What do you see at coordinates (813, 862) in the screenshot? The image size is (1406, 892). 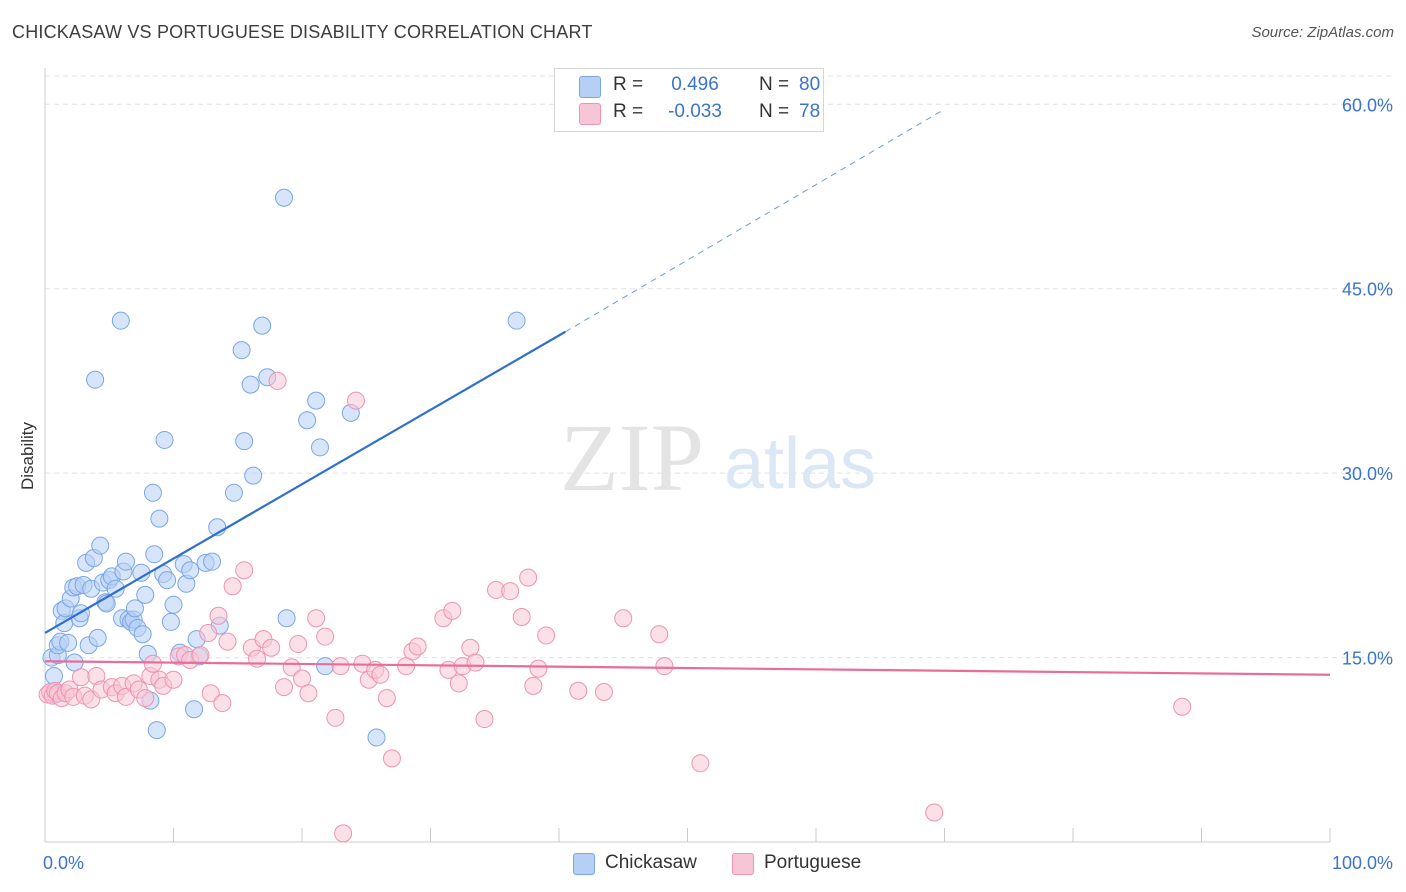 I see `legend-label-portuguese: Portuguese` at bounding box center [813, 862].